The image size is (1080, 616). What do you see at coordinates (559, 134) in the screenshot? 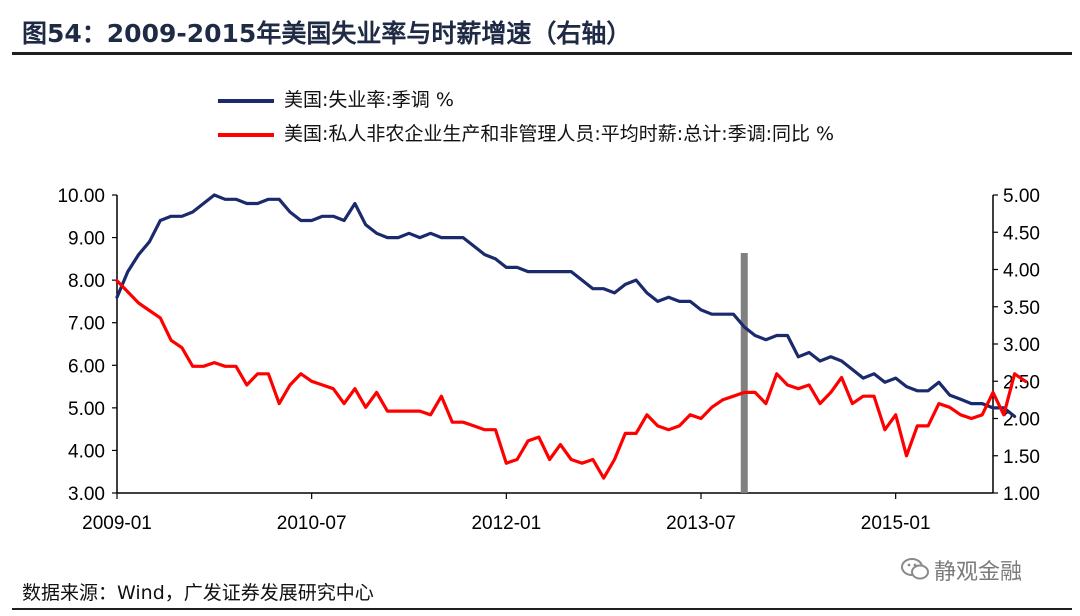
I see `legend-label-wages: 美国:私人非农企业生产和非管理人员:平均时薪:总计:季调:同比 %` at bounding box center [559, 134].